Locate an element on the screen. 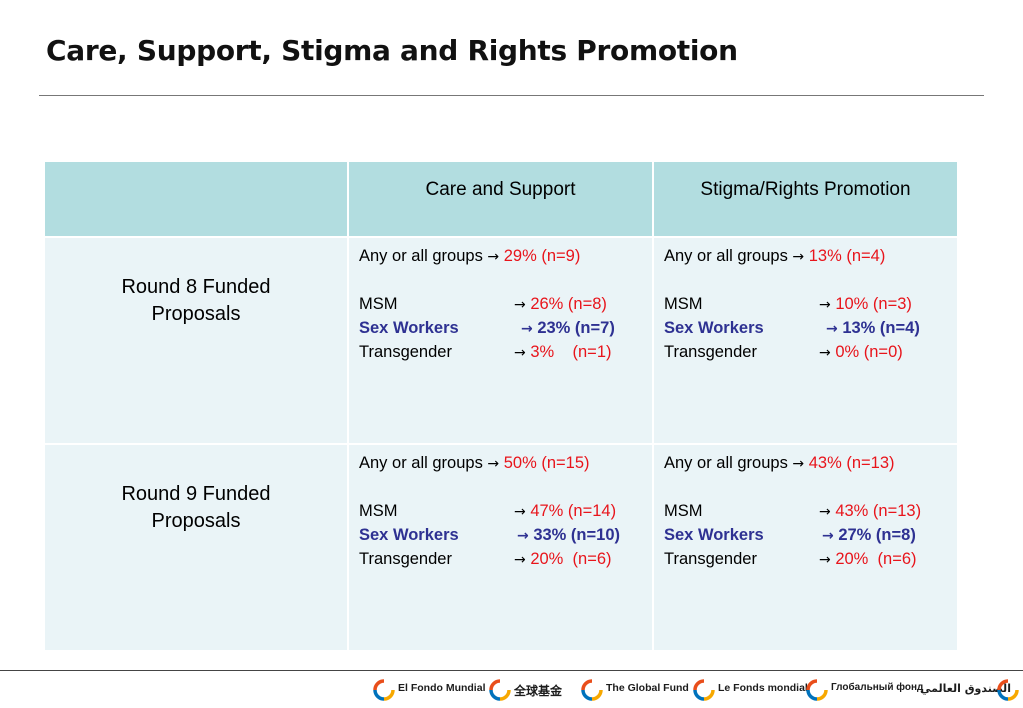 This screenshot has width=1023, height=708. list-item: Any or all groups → 43% (n=13) is located at coordinates (779, 463).